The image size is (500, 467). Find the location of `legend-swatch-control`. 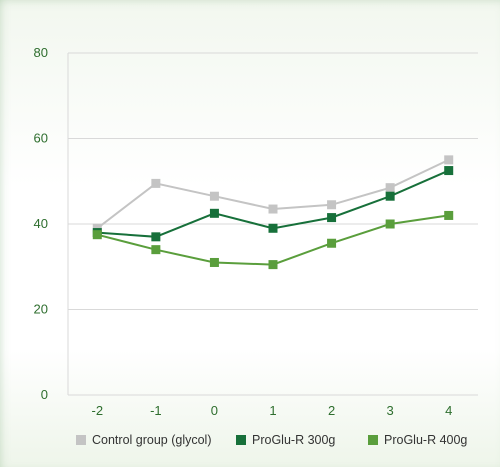

legend-swatch-control is located at coordinates (81, 440).